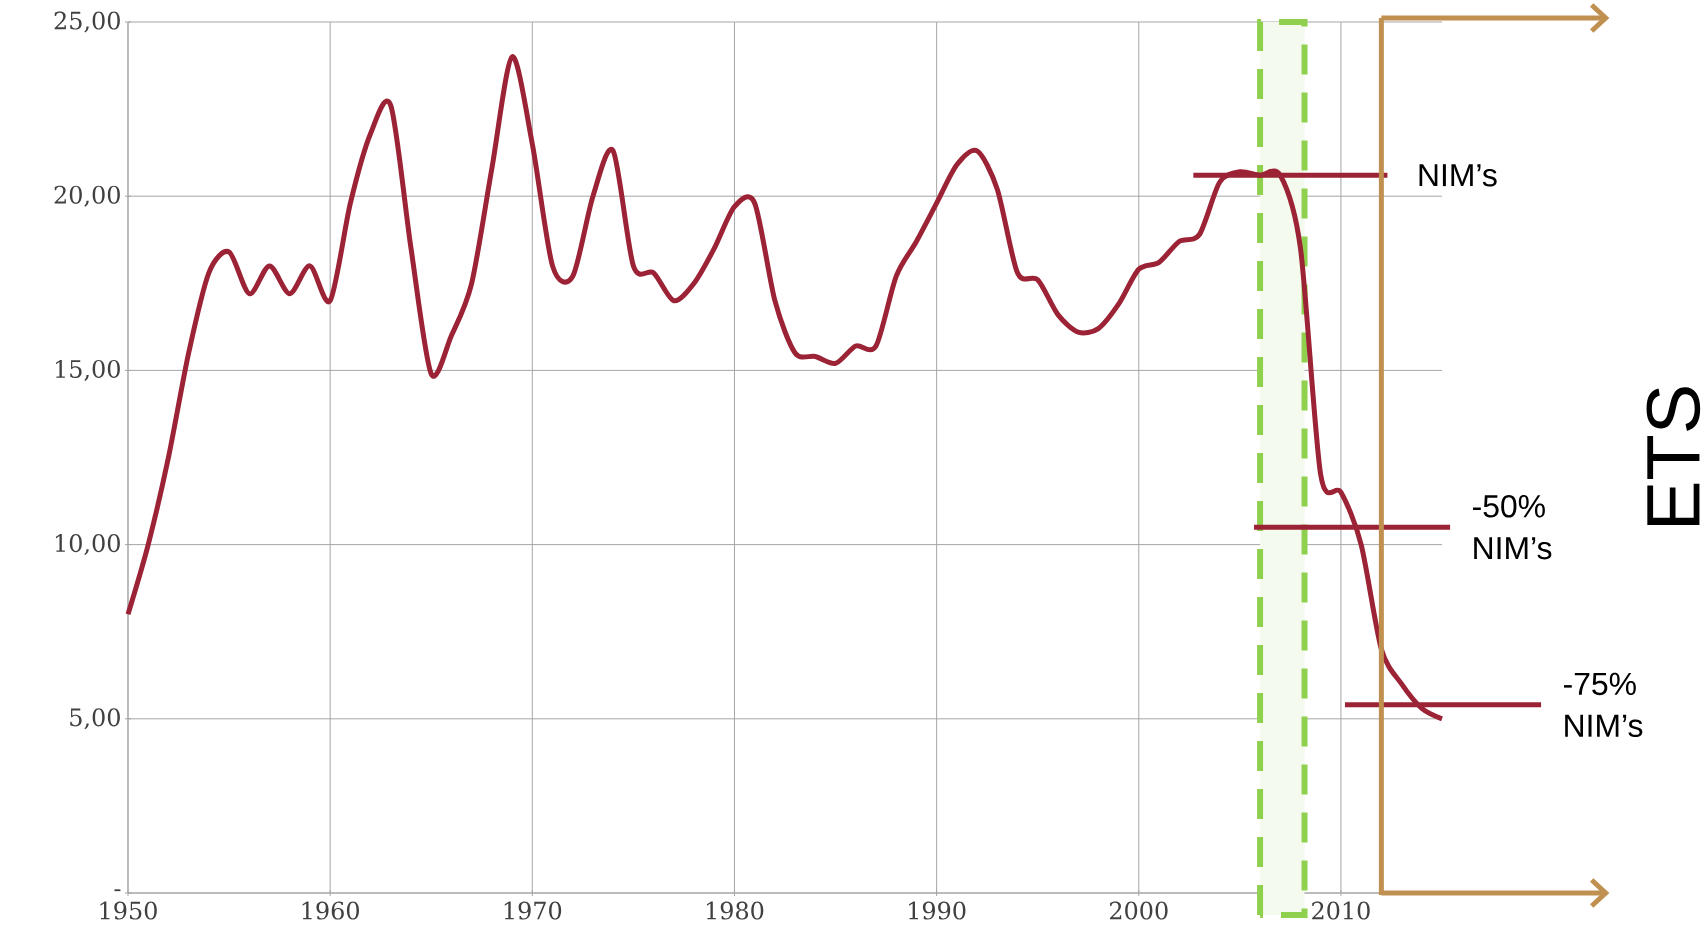 The width and height of the screenshot is (1706, 944). What do you see at coordinates (87, 196) in the screenshot?
I see `y-tick-label: 20,00` at bounding box center [87, 196].